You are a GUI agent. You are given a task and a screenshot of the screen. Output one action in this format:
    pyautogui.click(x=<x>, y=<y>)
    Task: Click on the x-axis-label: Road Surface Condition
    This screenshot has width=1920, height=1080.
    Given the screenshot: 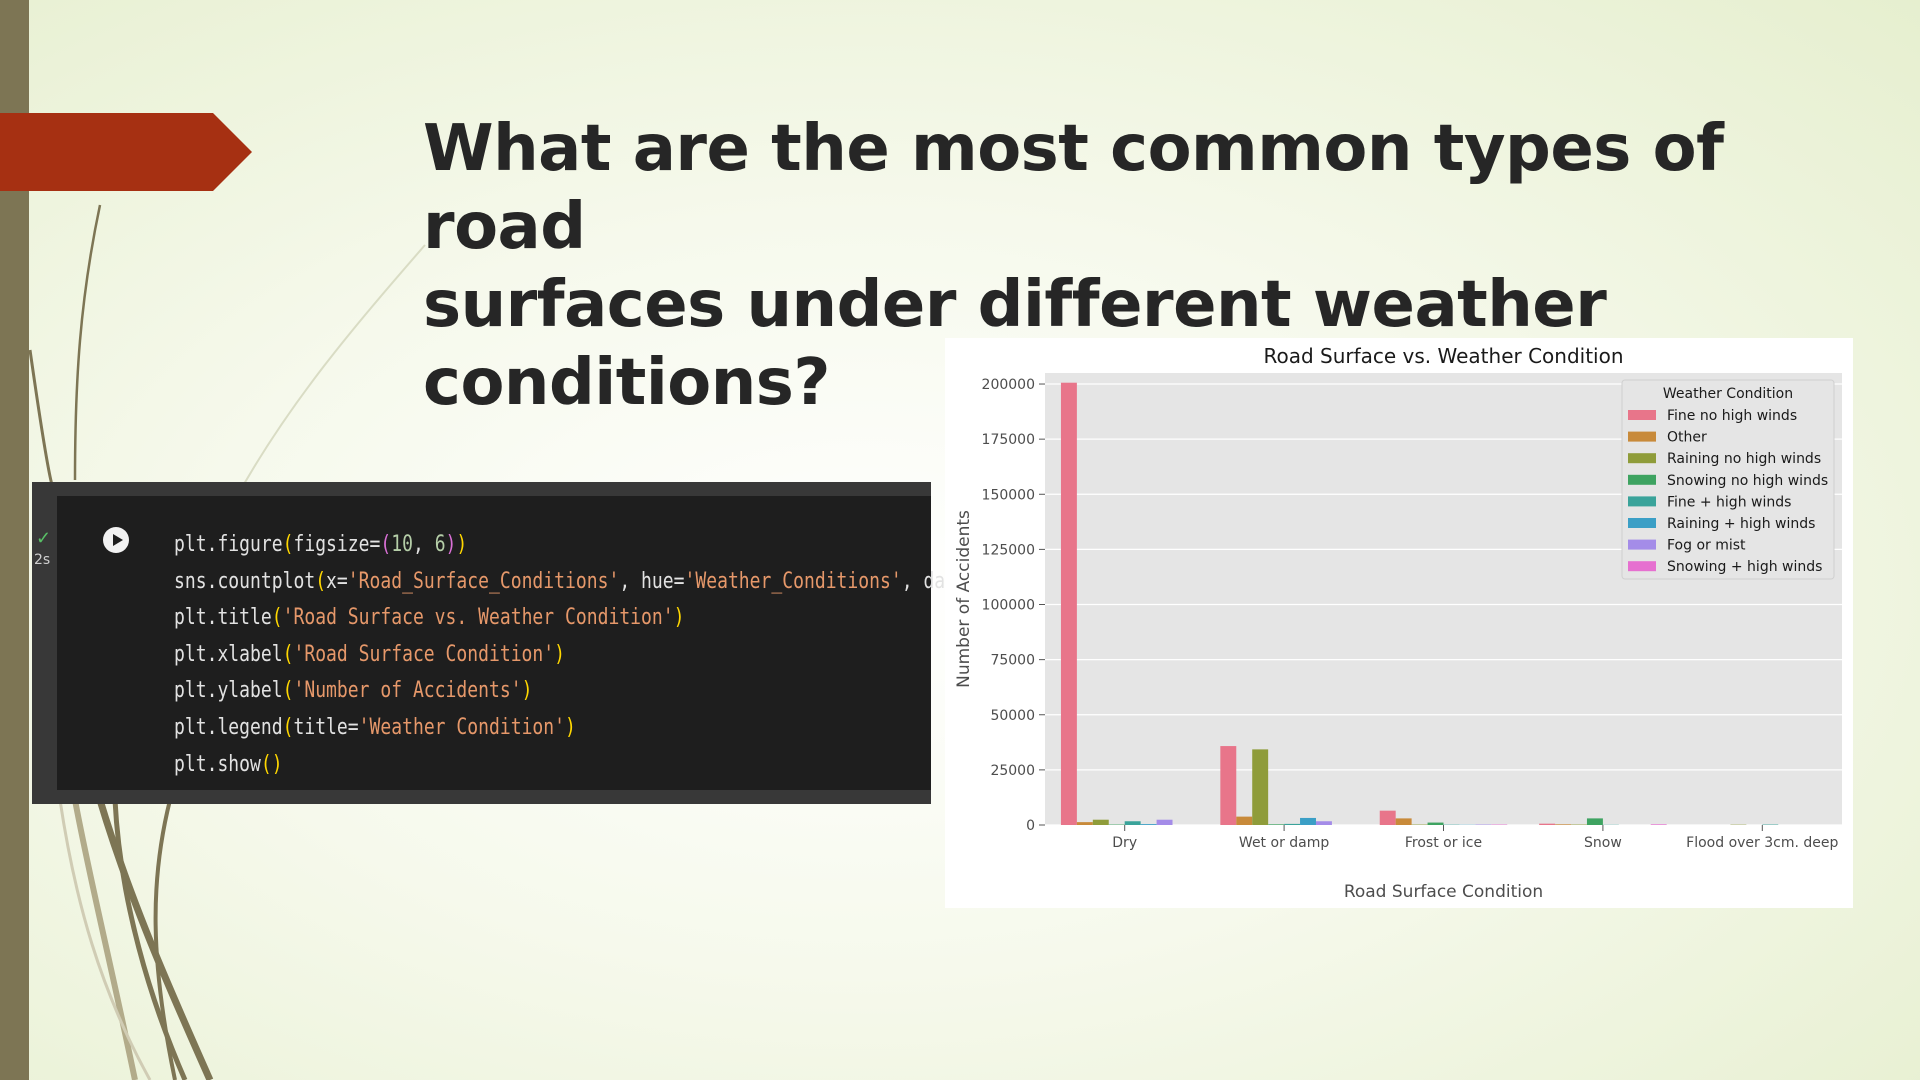 What is the action you would take?
    pyautogui.click(x=1443, y=892)
    